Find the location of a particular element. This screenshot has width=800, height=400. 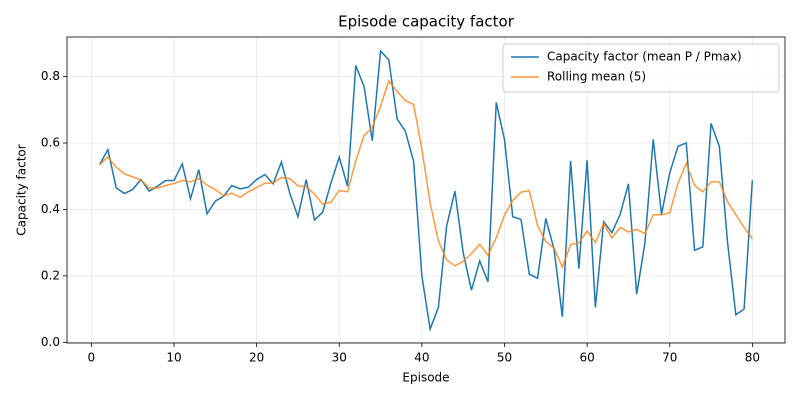

x-tick-label: 80 is located at coordinates (752, 358).